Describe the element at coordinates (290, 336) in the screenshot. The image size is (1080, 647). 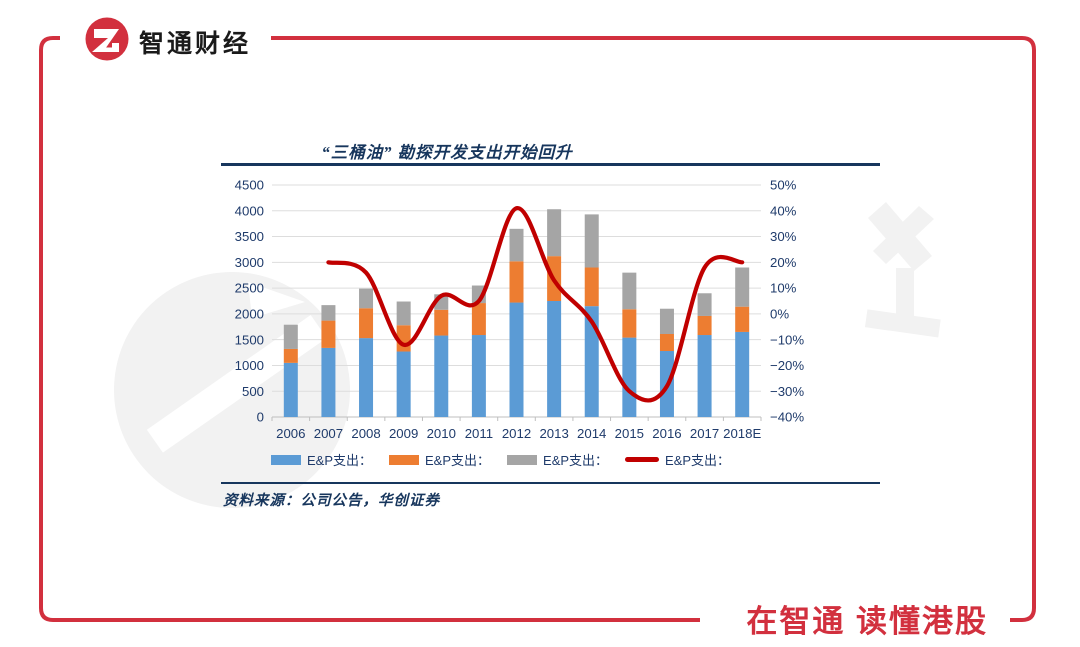
I see `bar-segment-s2-2006` at that location.